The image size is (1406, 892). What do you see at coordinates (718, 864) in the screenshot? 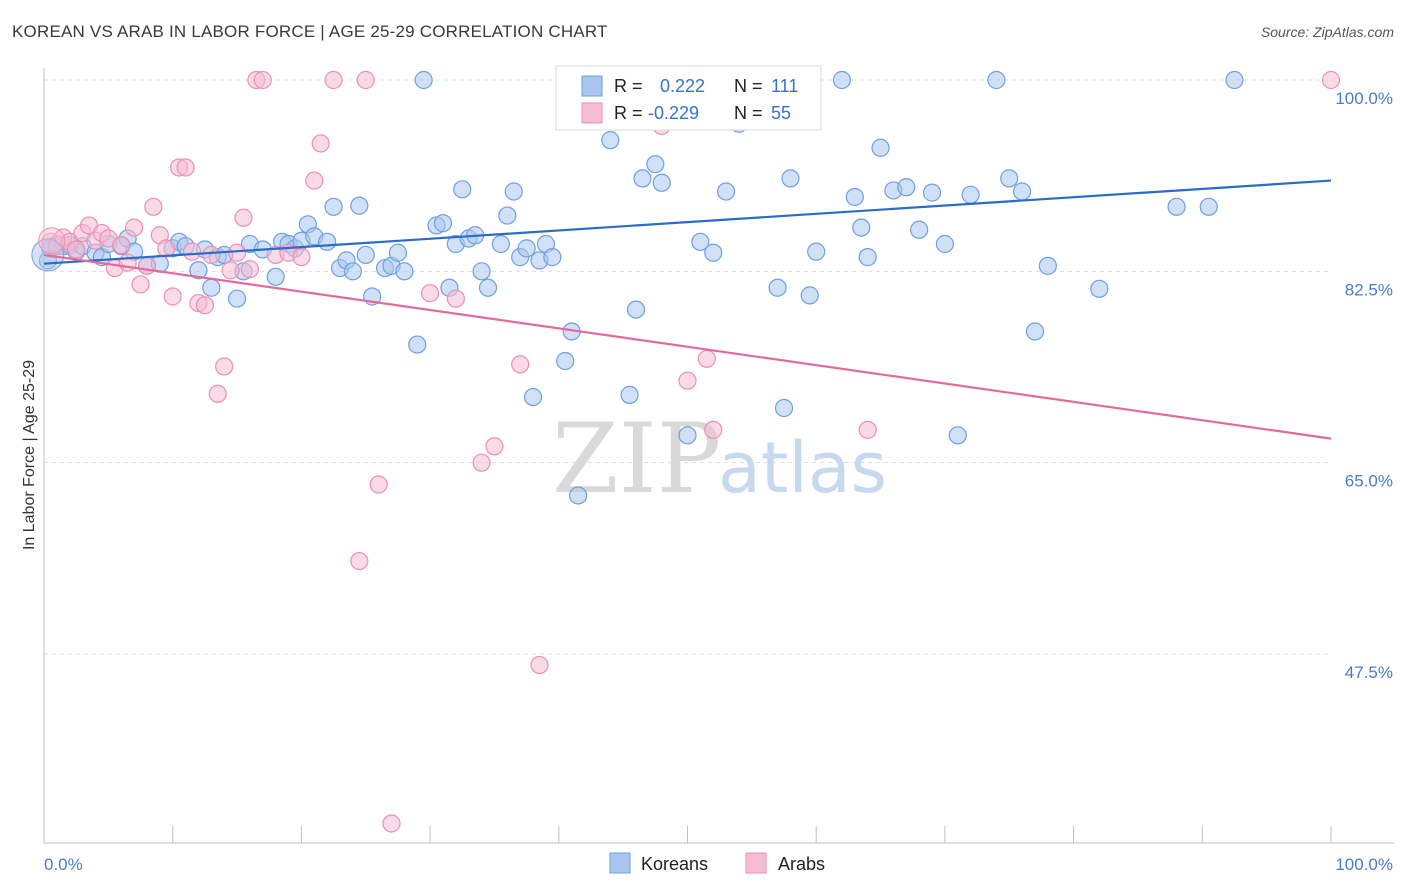
I see `x-tick-labels: 0.0% 100.0%` at bounding box center [718, 864].